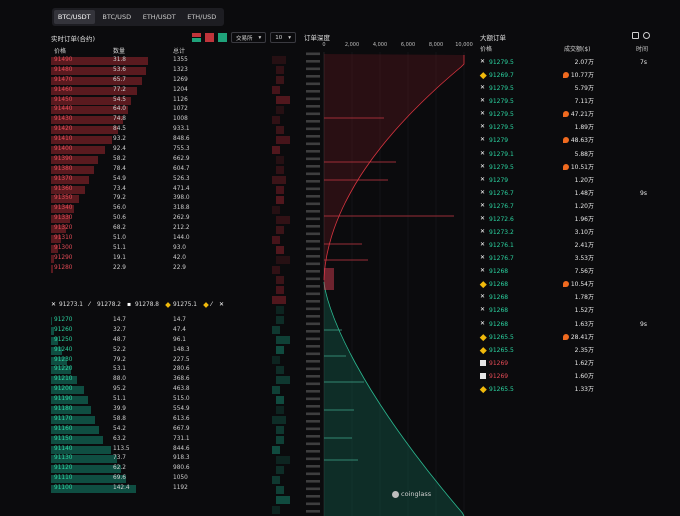 This screenshot has width=680, height=516. What do you see at coordinates (121, 448) in the screenshot?
I see `qty: 113.5` at bounding box center [121, 448].